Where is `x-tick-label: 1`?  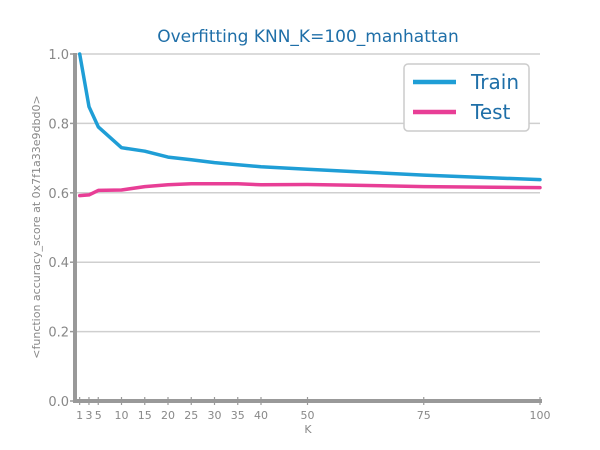 x-tick-label: 1 is located at coordinates (79, 415).